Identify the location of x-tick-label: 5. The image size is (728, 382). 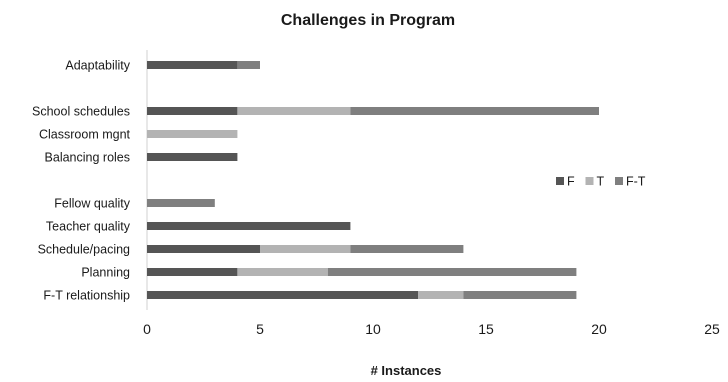
(260, 329).